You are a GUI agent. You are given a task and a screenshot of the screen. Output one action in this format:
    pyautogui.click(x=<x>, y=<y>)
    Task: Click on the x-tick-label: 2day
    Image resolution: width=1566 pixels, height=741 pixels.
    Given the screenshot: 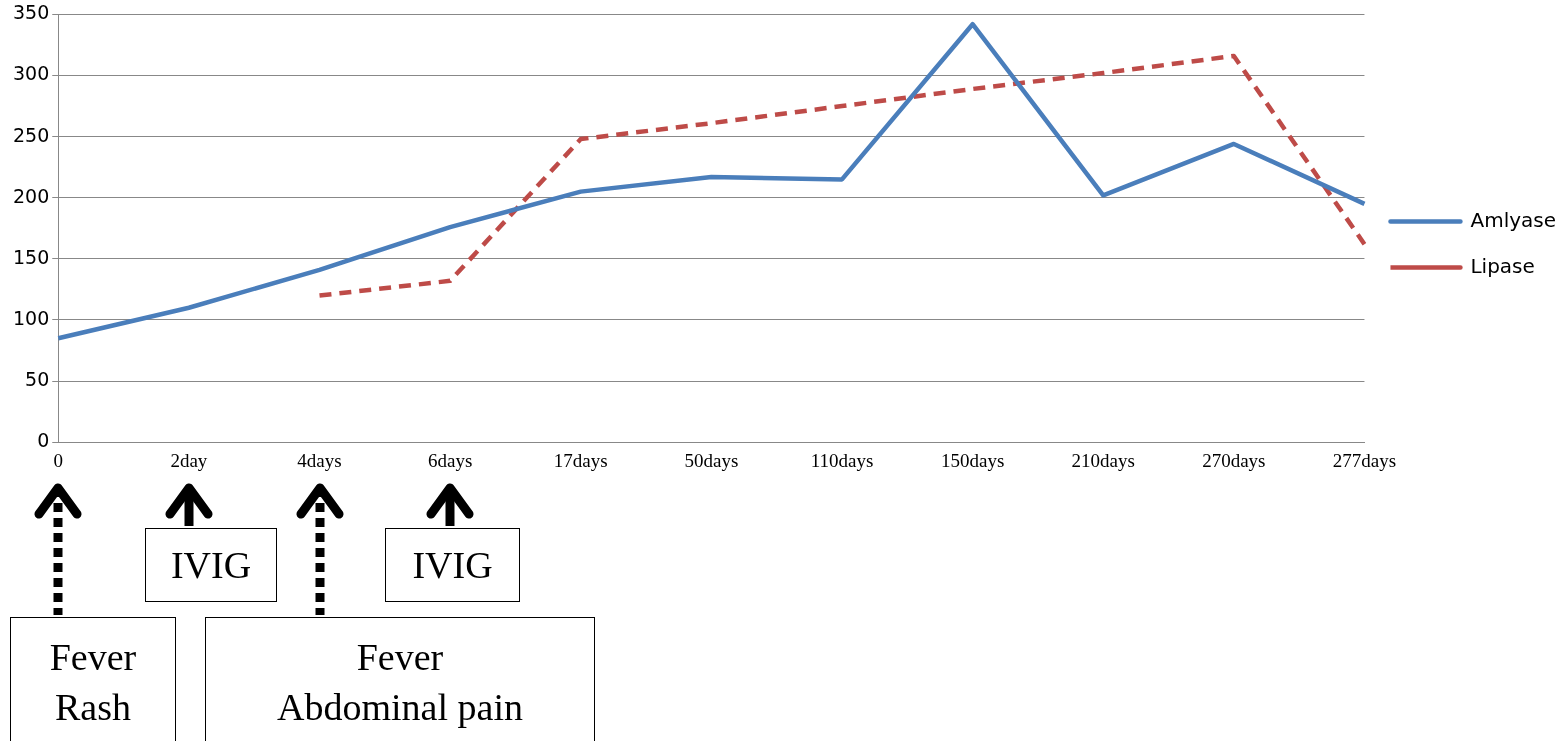 What is the action you would take?
    pyautogui.click(x=189, y=460)
    